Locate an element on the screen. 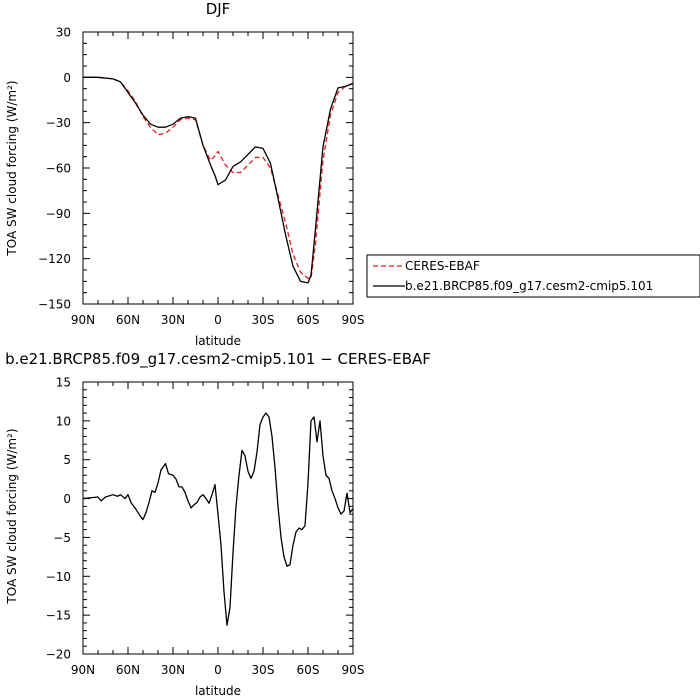  y-tick-label: −60 is located at coordinates (58, 169).